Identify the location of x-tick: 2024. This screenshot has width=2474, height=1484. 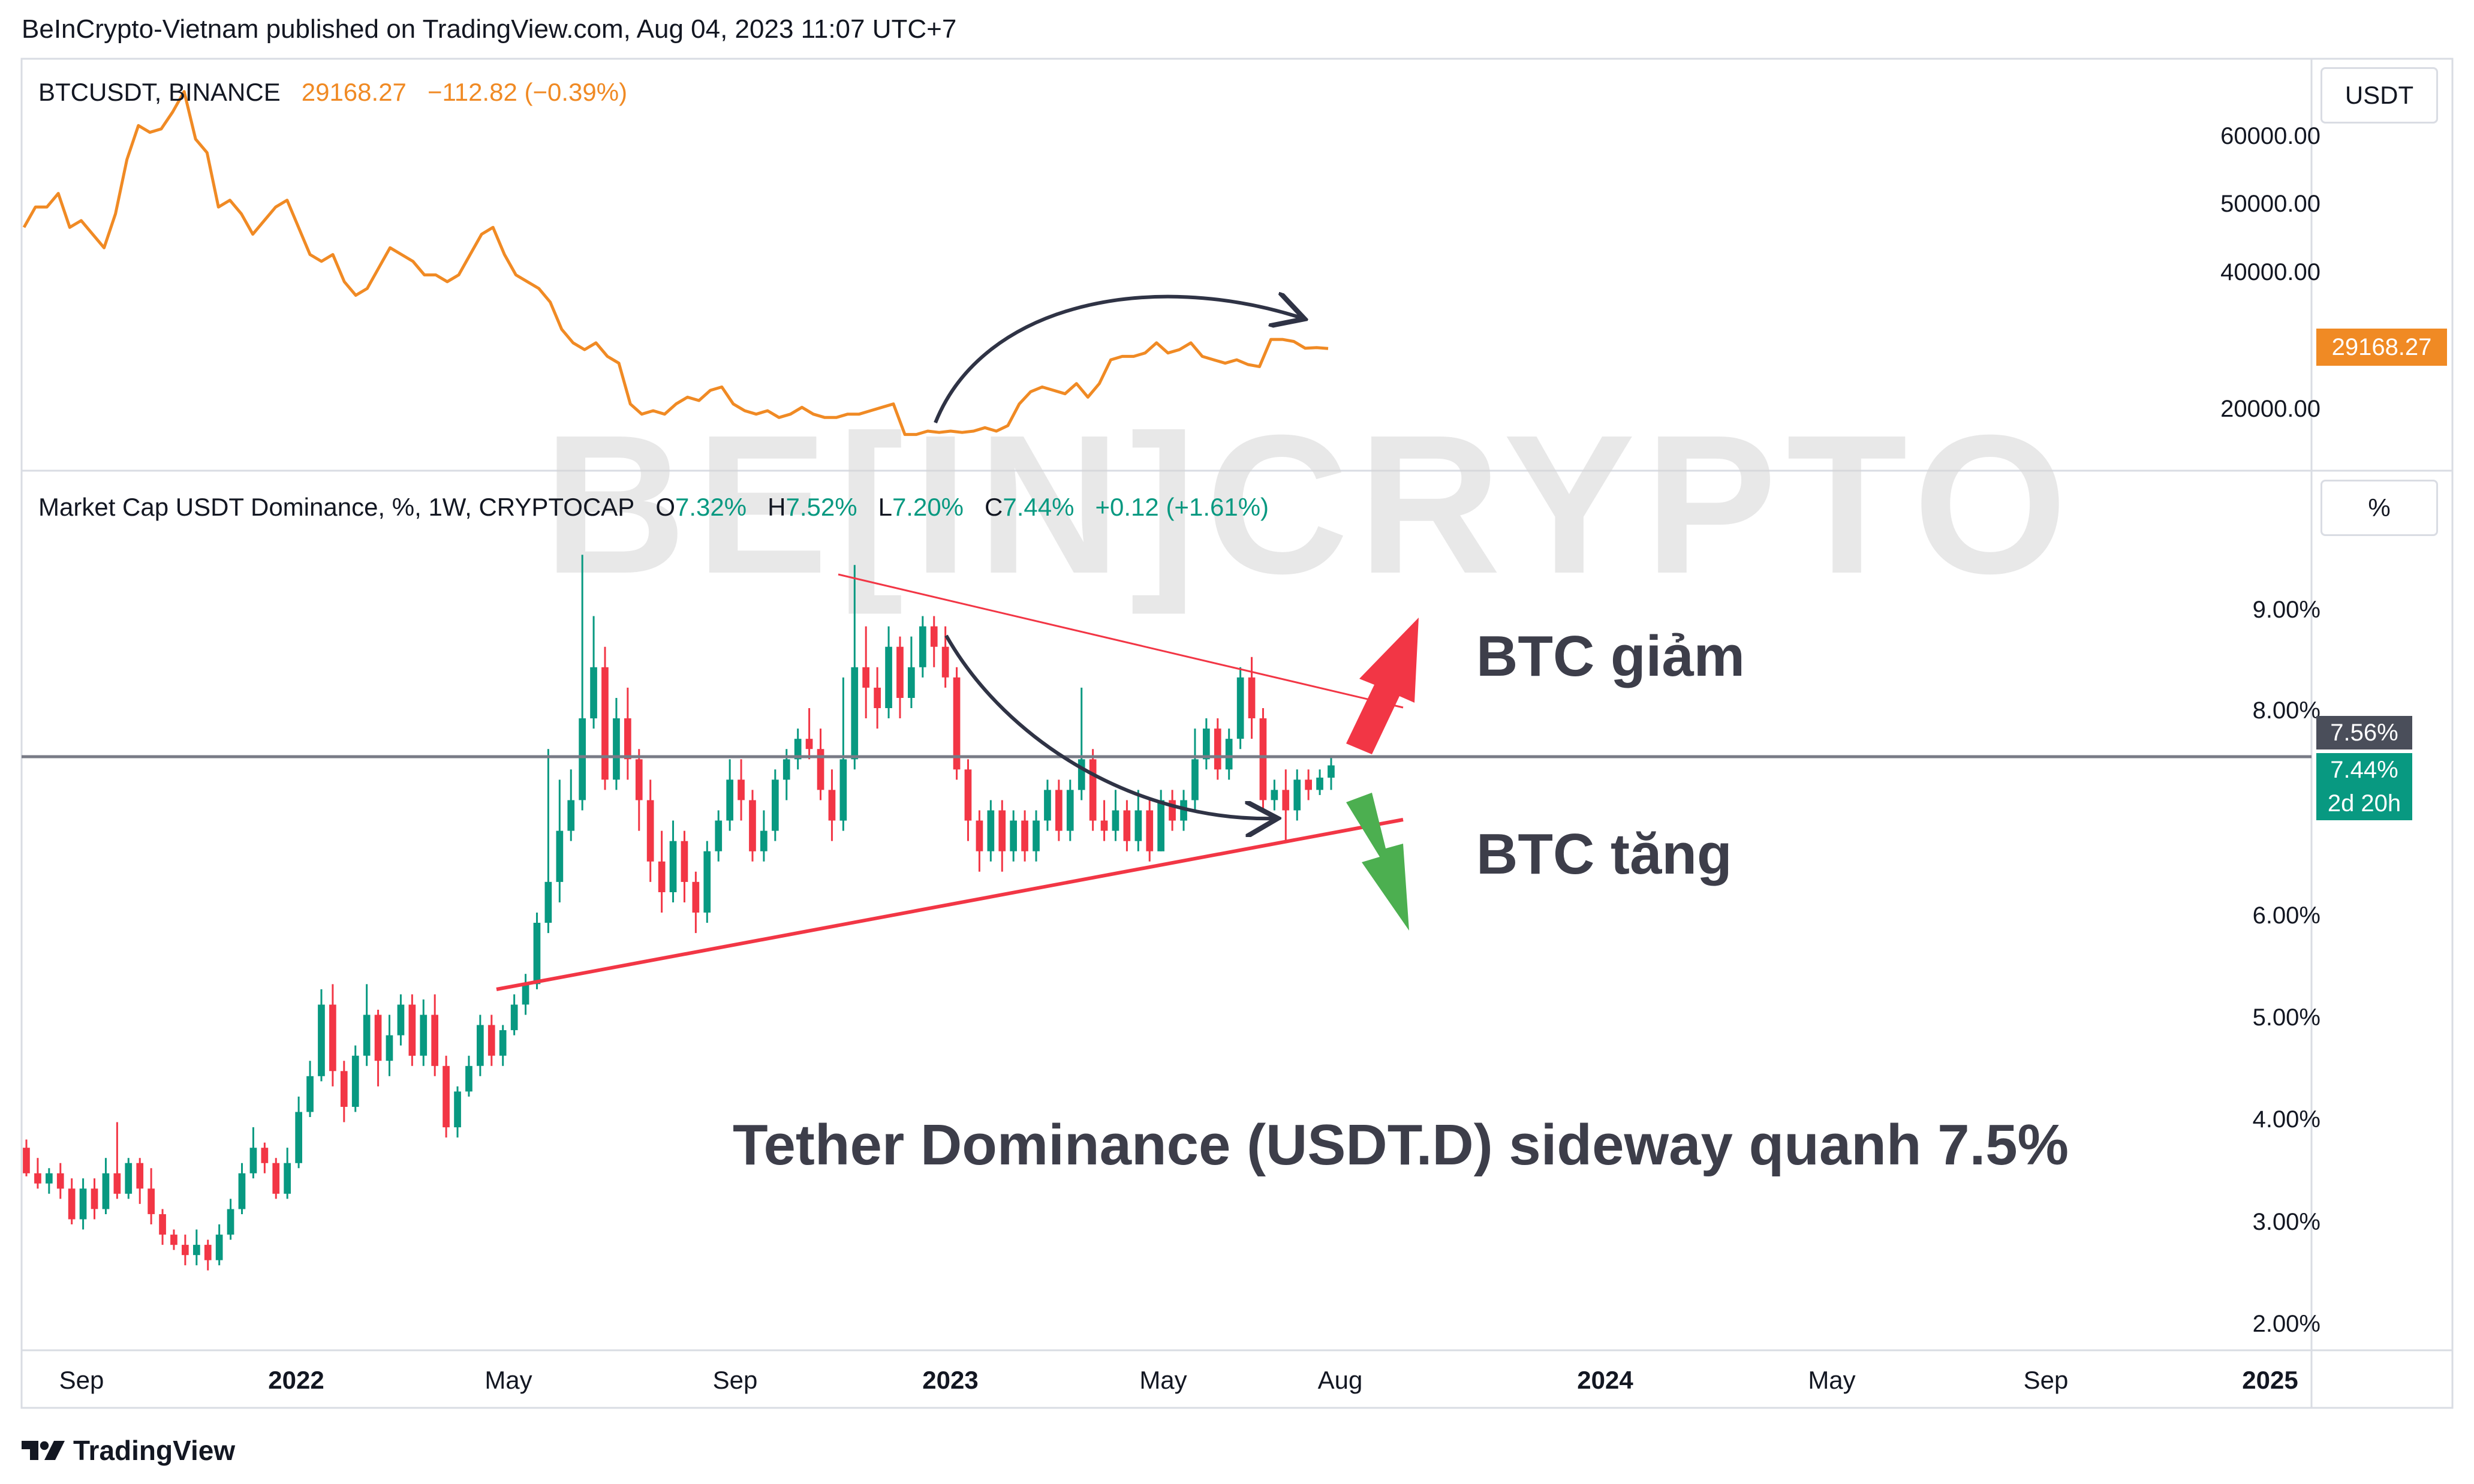
(1605, 1380).